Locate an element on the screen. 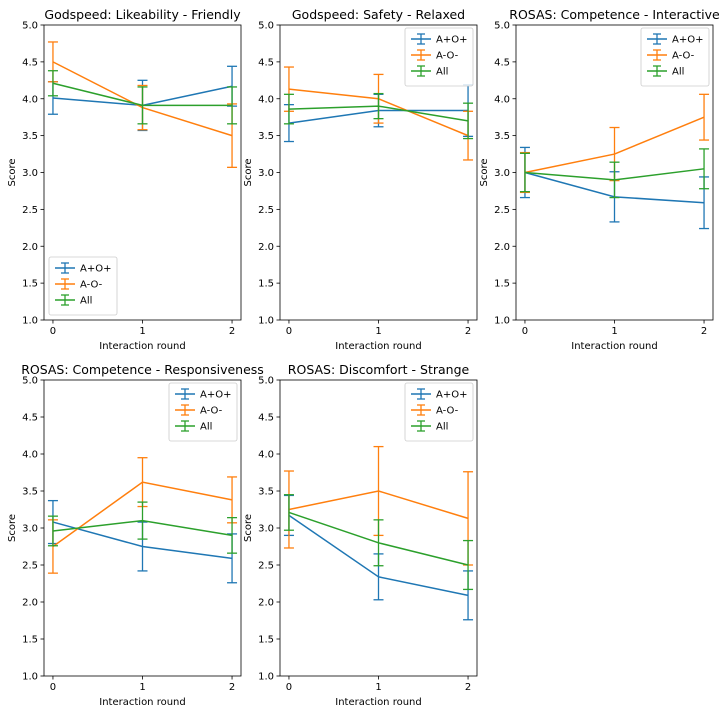 This screenshot has width=723, height=714. chart-title: ROSAS: Competence - Responsiveness is located at coordinates (142, 369).